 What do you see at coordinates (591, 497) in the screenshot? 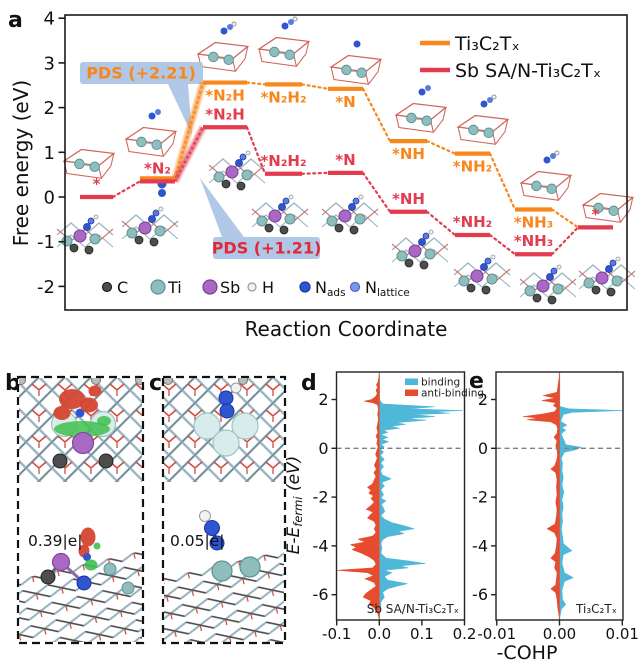
I see `cohp-area-binding` at bounding box center [591, 497].